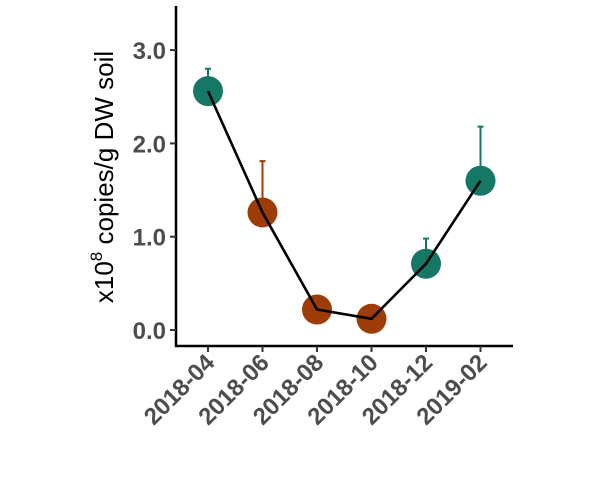 This screenshot has height=479, width=600. I want to click on y-tick-label: 2.0, so click(149, 144).